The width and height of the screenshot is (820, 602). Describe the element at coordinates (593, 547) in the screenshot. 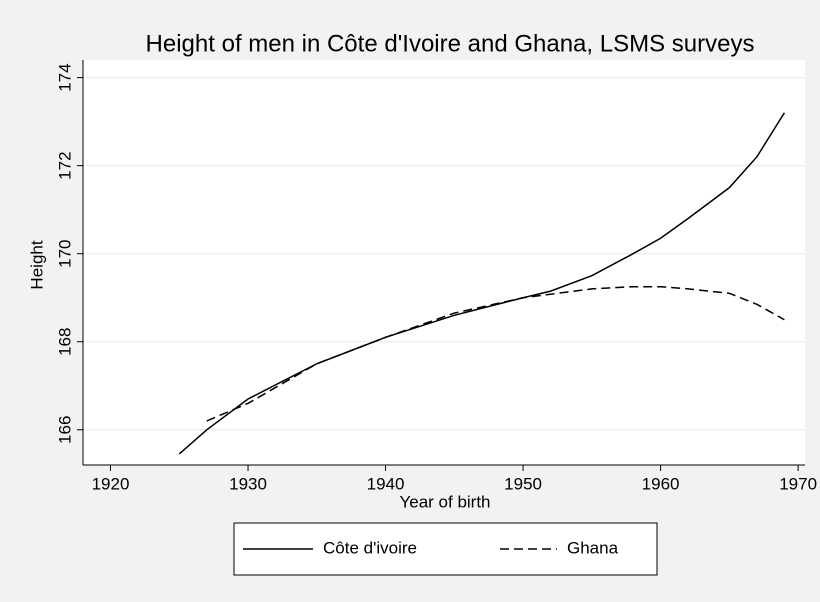

I see `legend-label: Ghana` at that location.